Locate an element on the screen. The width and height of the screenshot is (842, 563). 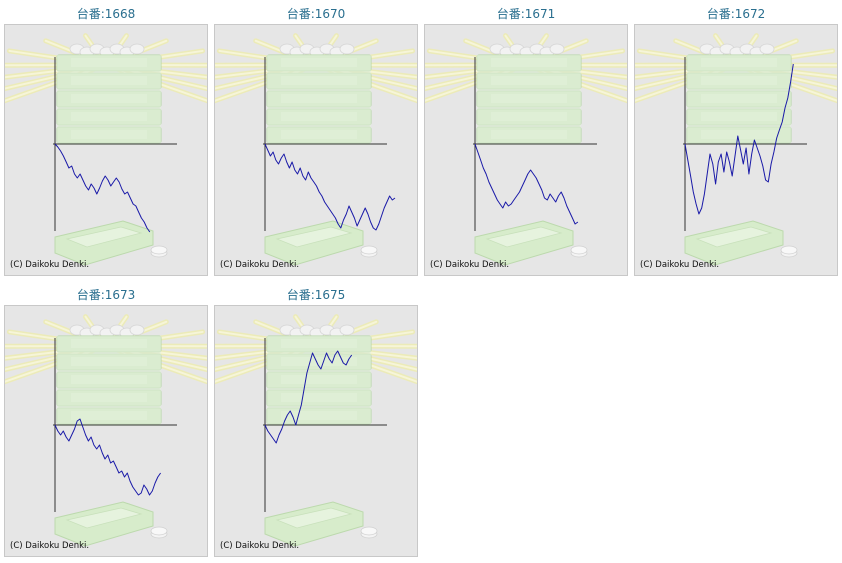
chart-cell: 台番:1670 (C) Daikoku Denki. is located at coordinates (316, 140).